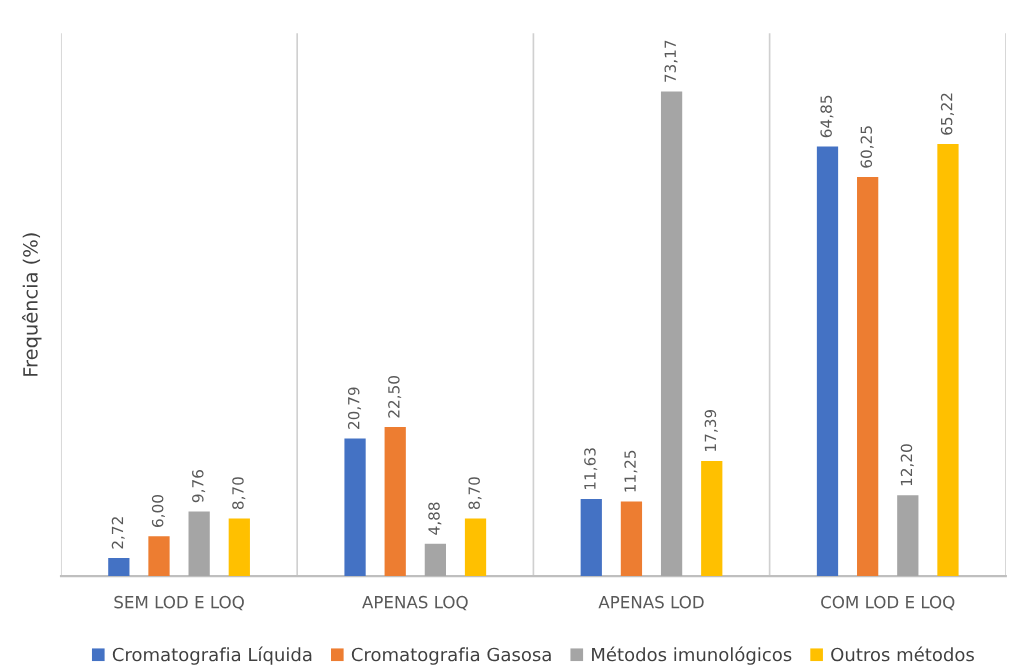 This screenshot has height=666, width=1016. Describe the element at coordinates (692, 655) in the screenshot. I see `legend-label: Métodos imunológicos` at that location.